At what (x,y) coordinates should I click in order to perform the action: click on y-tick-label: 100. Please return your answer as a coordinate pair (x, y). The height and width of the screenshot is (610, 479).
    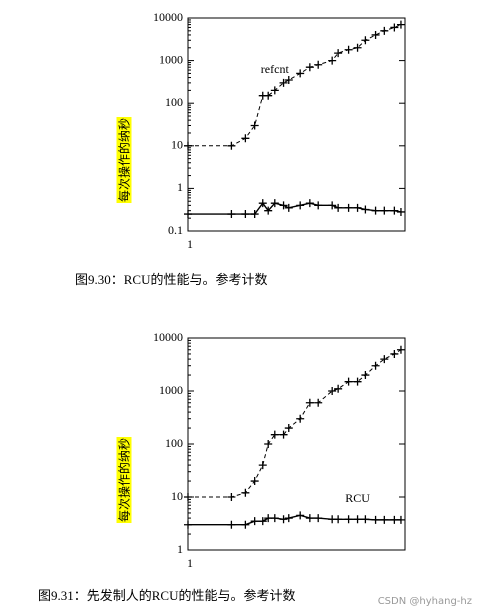
    Looking at the image, I should click on (174, 443).